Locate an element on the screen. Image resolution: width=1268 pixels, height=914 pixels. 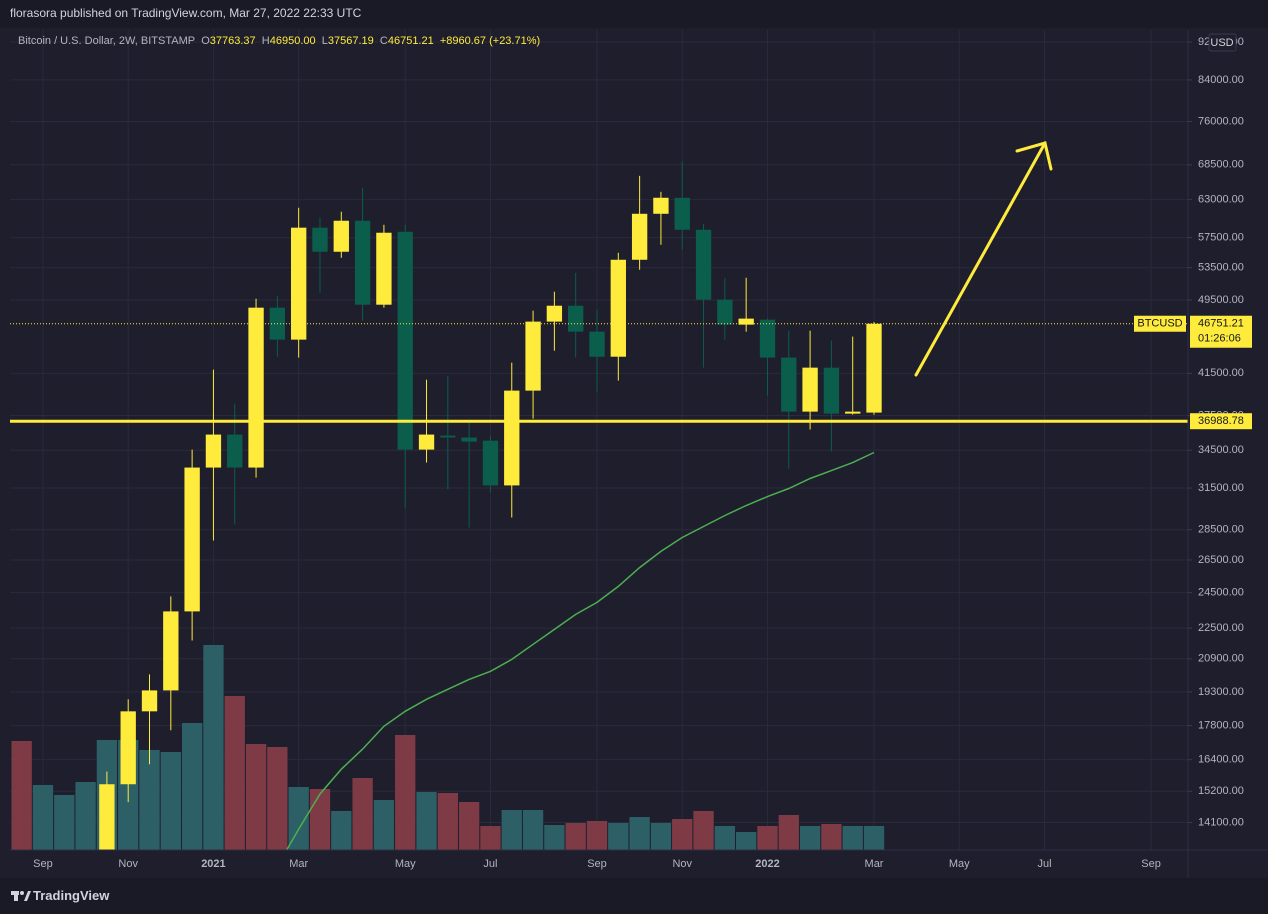
x-tick-label: 2022 is located at coordinates (767, 864).